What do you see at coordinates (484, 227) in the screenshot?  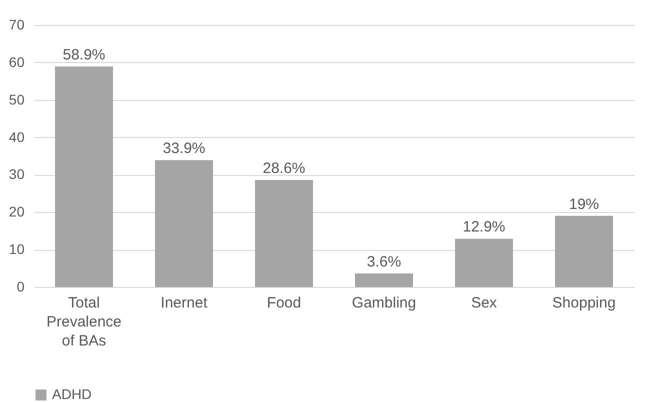 I see `data-label: 12.9%` at bounding box center [484, 227].